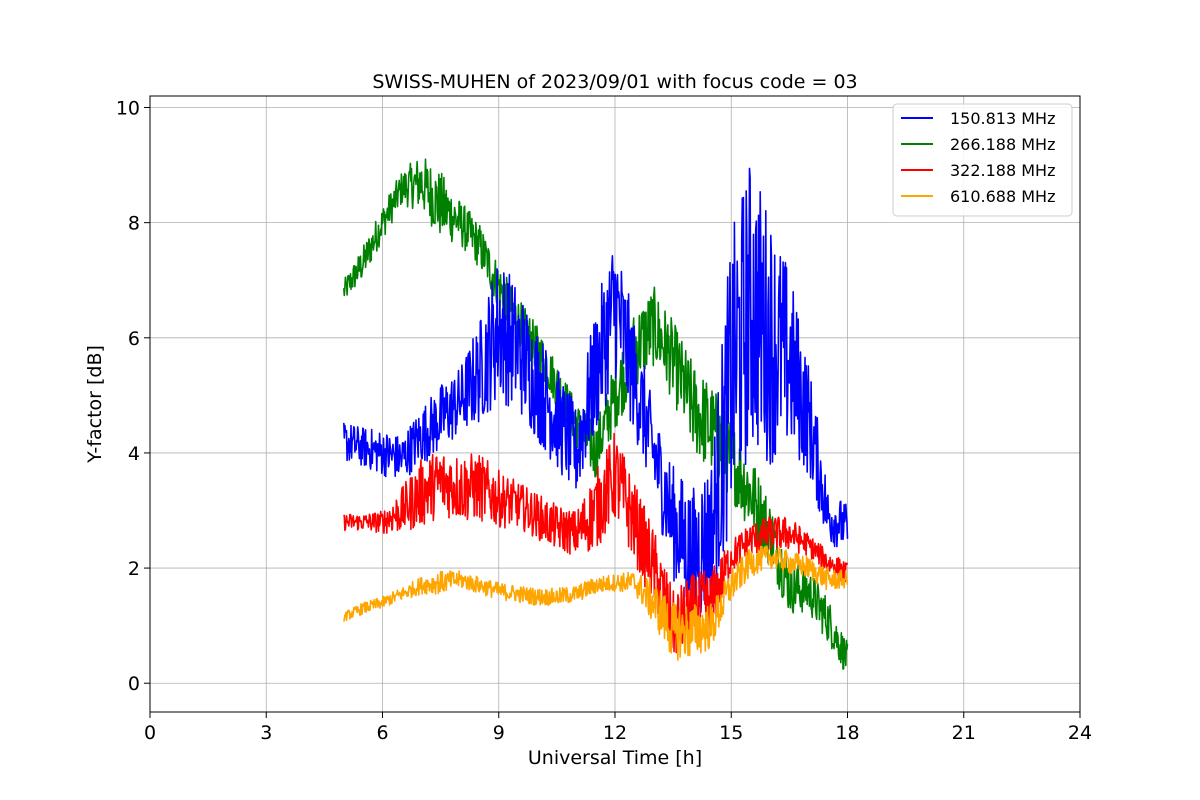  What do you see at coordinates (150, 733) in the screenshot?
I see `x-tick-label: 0` at bounding box center [150, 733].